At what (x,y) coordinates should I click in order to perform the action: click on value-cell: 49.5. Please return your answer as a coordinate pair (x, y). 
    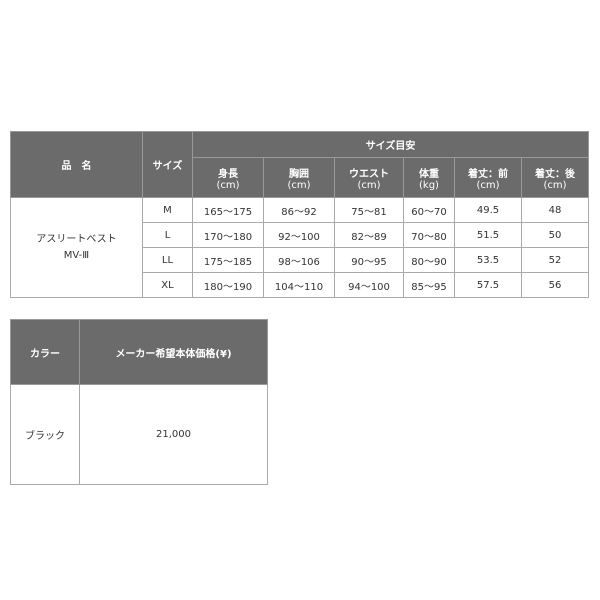
    Looking at the image, I should click on (488, 210).